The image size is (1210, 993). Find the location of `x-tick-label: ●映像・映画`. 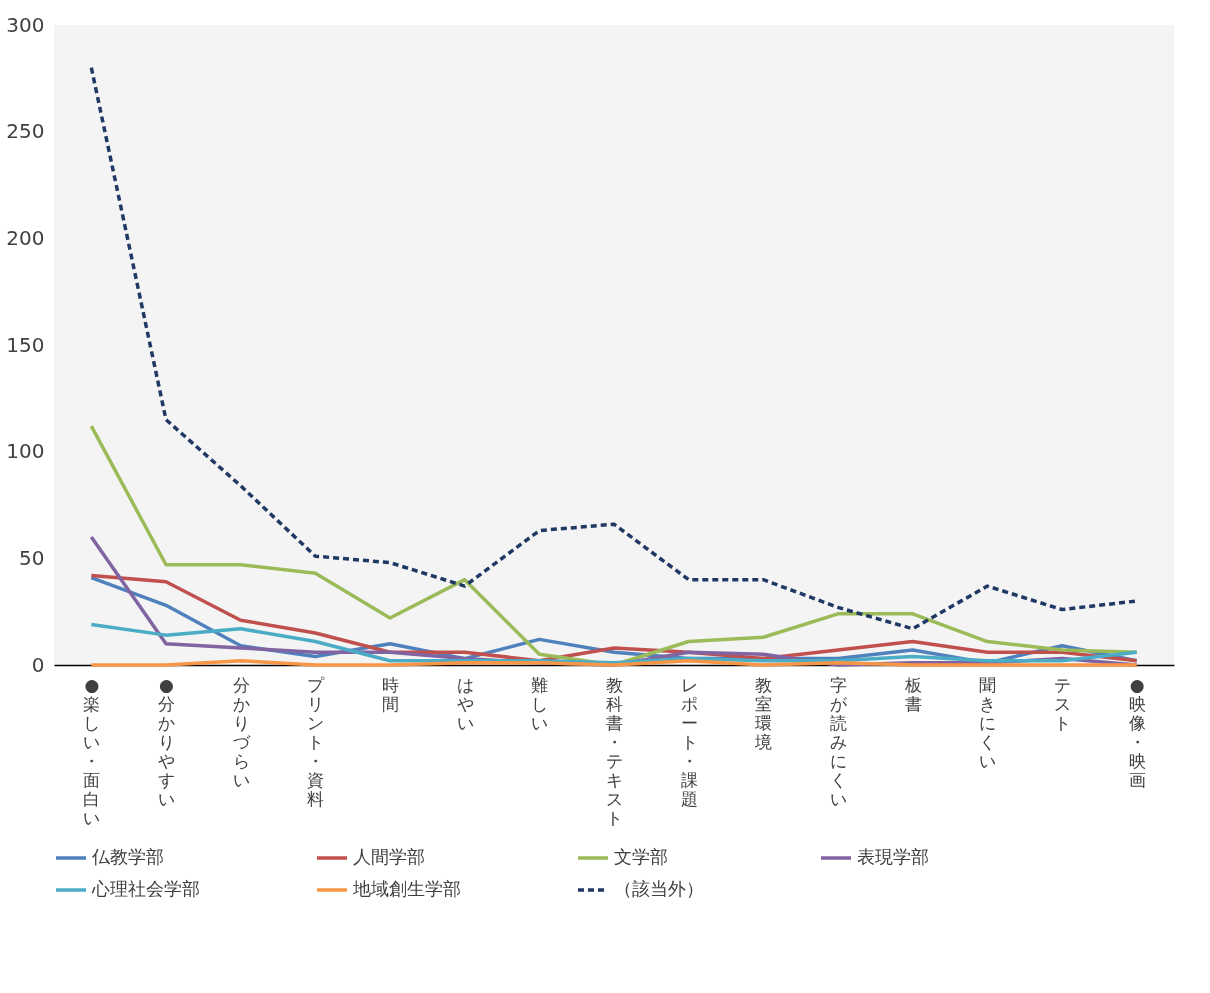

x-tick-label: ●映像・映画 is located at coordinates (1137, 732).